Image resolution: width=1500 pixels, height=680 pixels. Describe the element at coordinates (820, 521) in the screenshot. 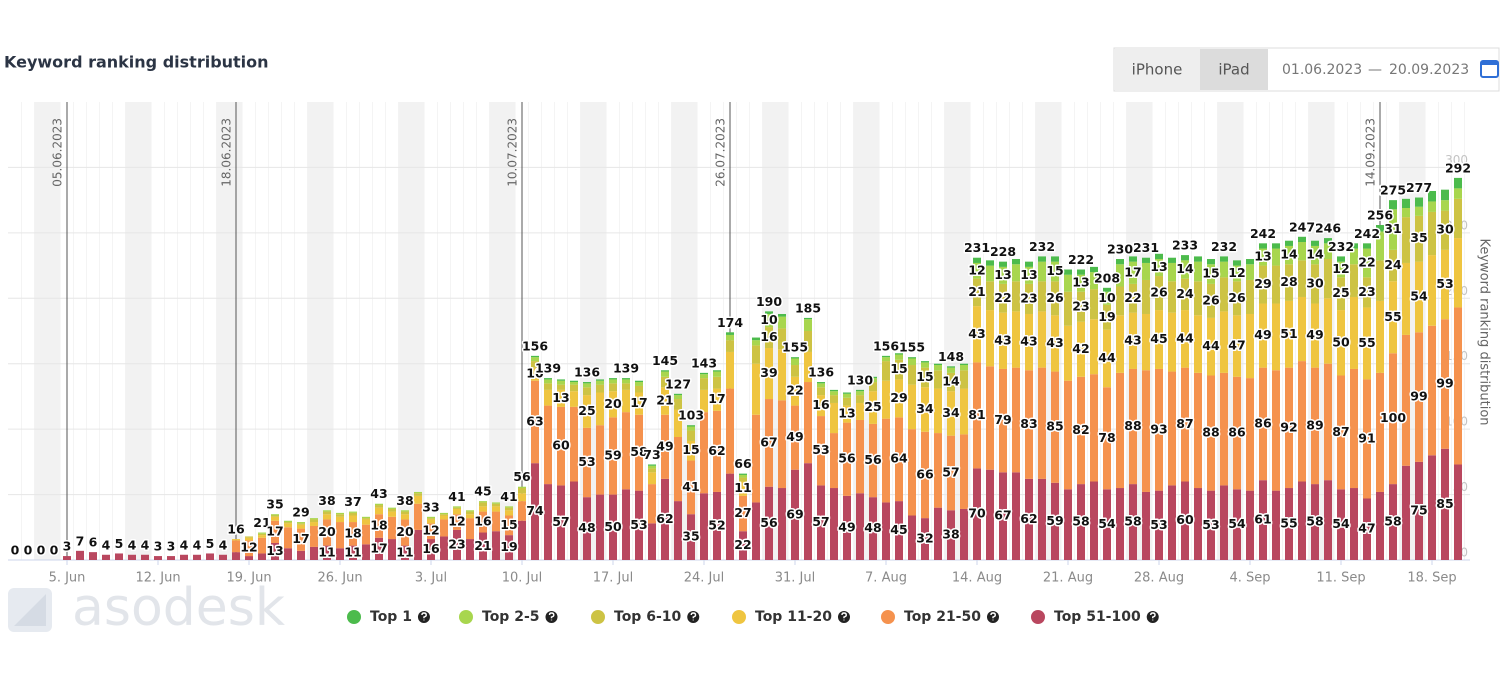

I see `segment-label: 57` at that location.